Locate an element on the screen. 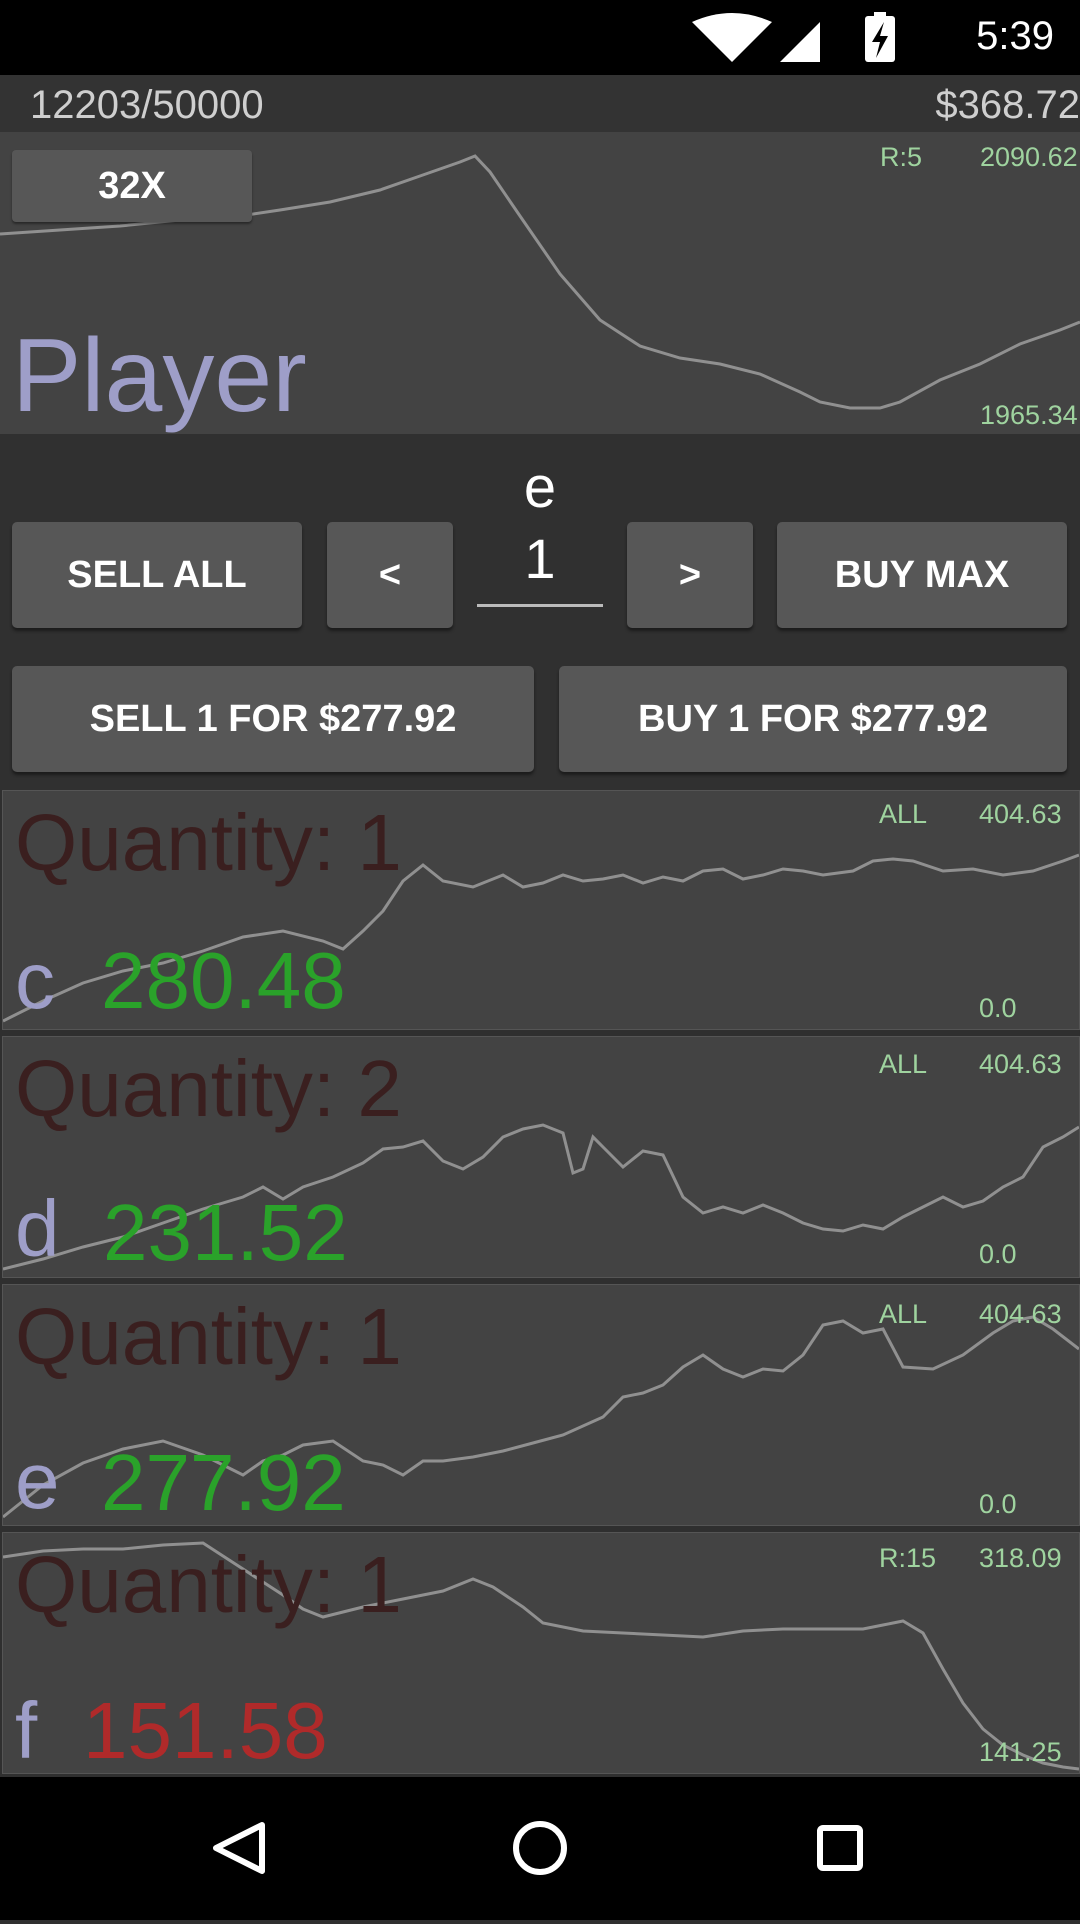 This screenshot has width=1080, height=1924. decrement-button: < is located at coordinates (390, 575).